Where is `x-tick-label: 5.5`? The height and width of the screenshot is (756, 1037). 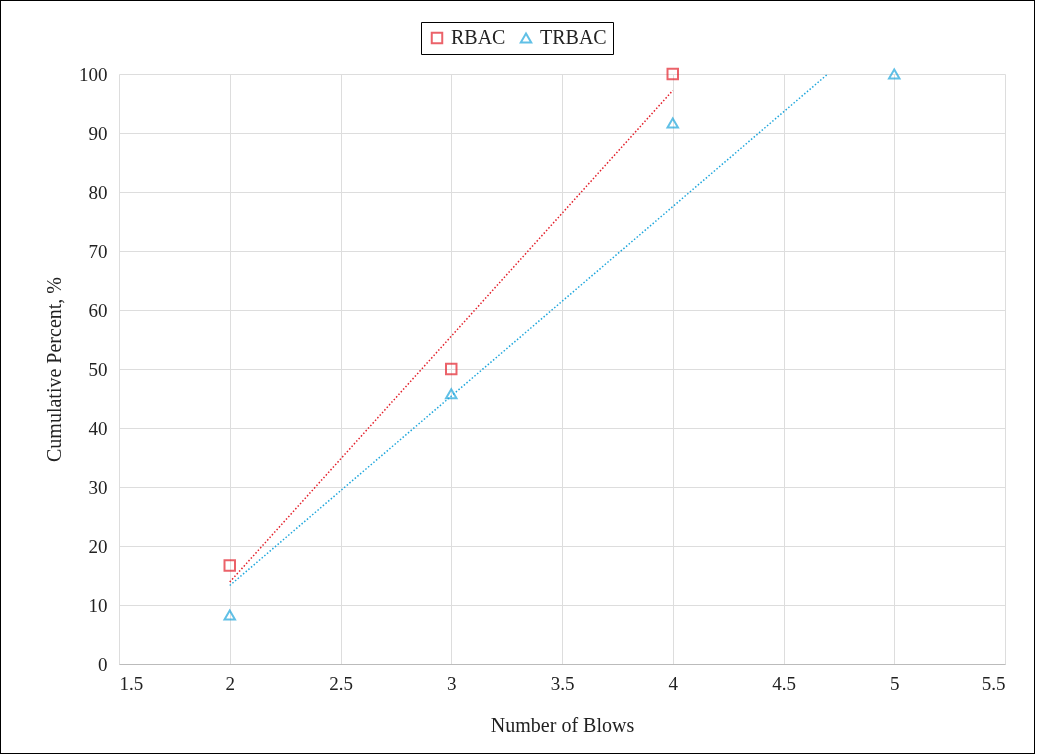
x-tick-label: 5.5 is located at coordinates (993, 683).